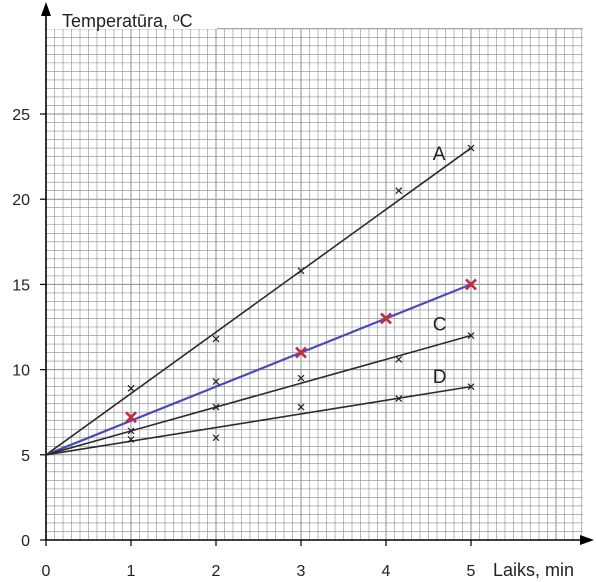 The height and width of the screenshot is (582, 596). What do you see at coordinates (258, 420) in the screenshot?
I see `series-line-d` at bounding box center [258, 420].